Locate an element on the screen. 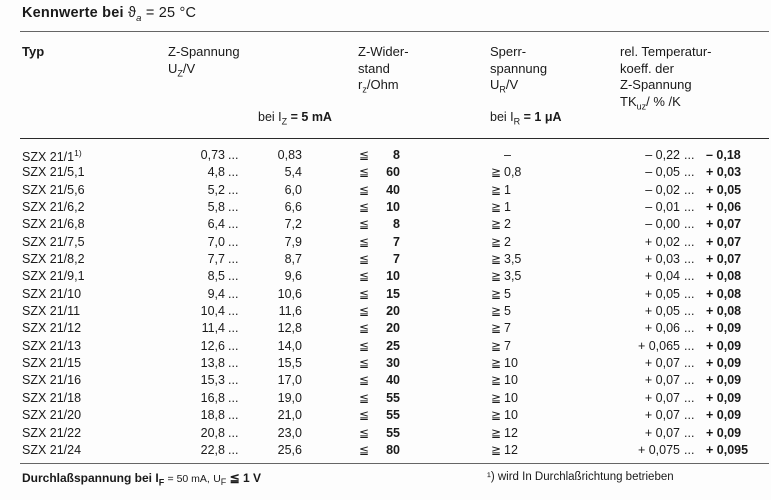 The height and width of the screenshot is (500, 771). column-header-reverse-voltage-line3: UR/V is located at coordinates (504, 86).